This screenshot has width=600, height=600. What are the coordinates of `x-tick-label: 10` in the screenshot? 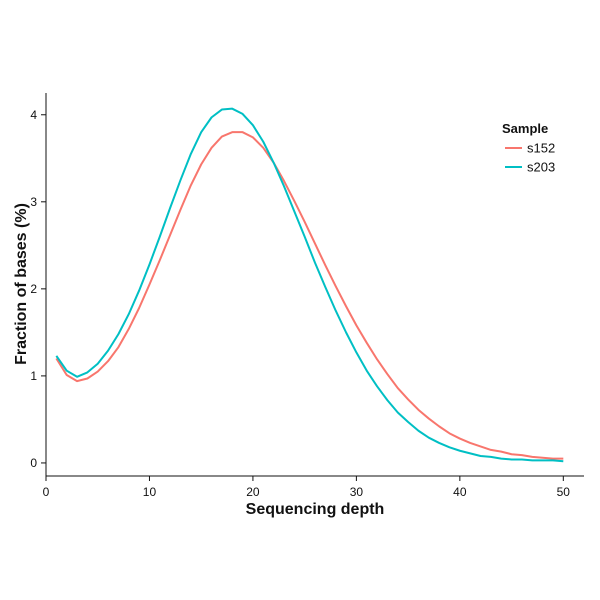 It's located at (150, 492).